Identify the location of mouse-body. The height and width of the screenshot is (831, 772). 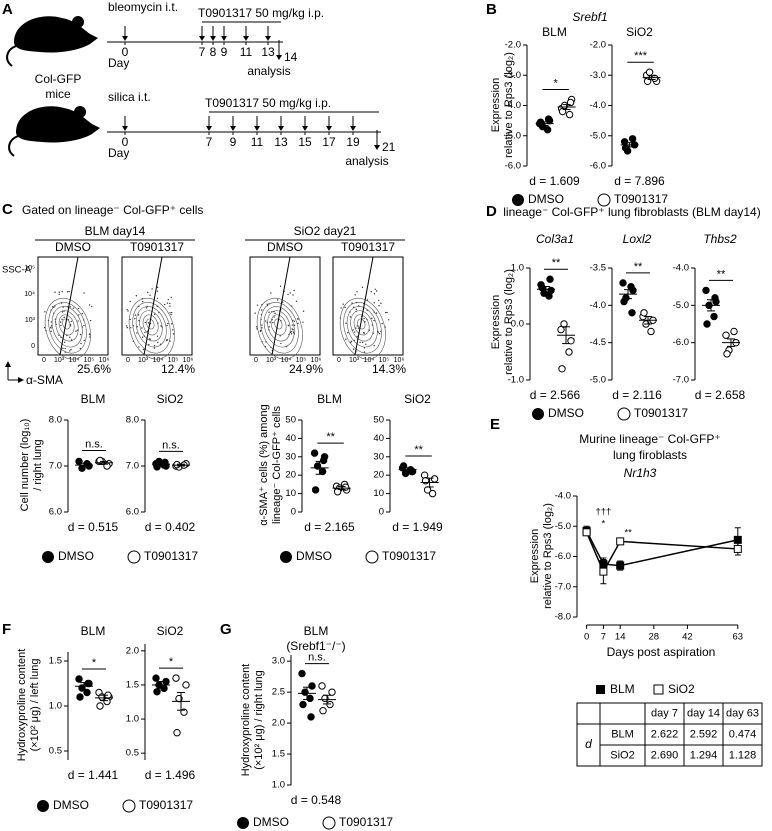
(56, 34).